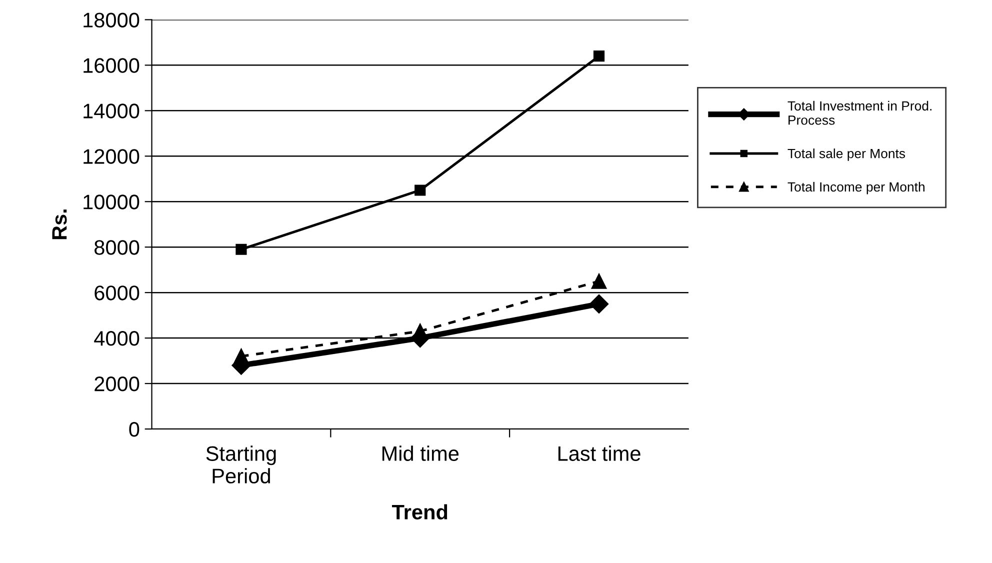 Image resolution: width=992 pixels, height=563 pixels. What do you see at coordinates (117, 293) in the screenshot?
I see `y-tick-label: 6000` at bounding box center [117, 293].